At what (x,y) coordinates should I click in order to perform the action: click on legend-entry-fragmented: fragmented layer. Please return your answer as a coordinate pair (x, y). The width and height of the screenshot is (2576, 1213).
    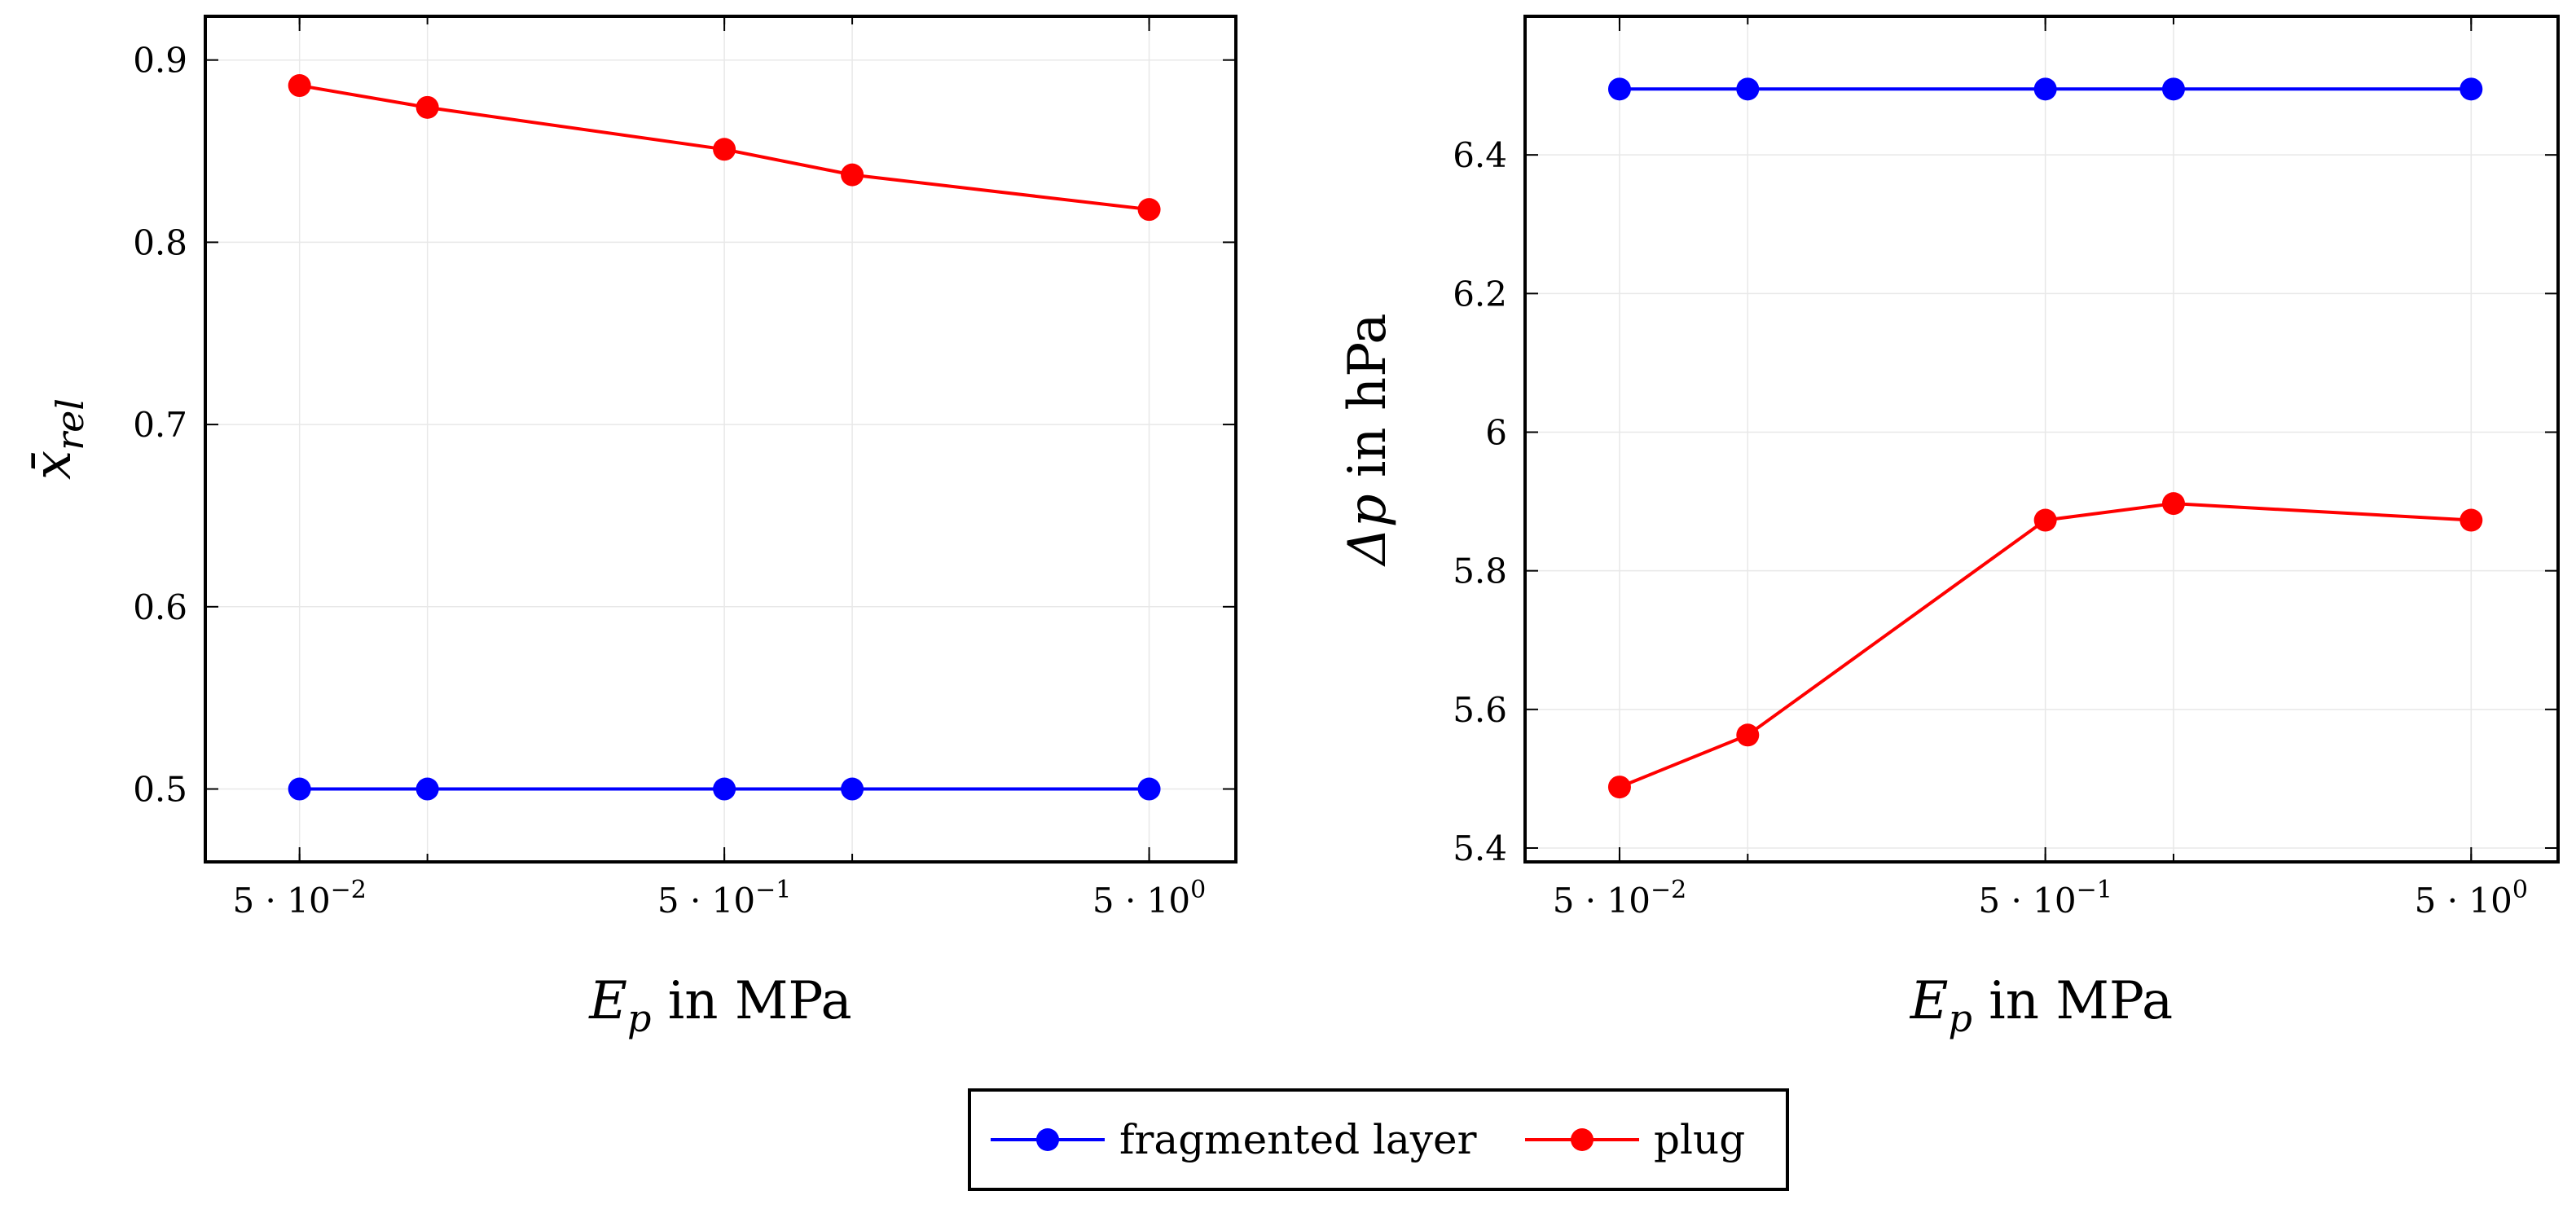
    Looking at the image, I should click on (1234, 1140).